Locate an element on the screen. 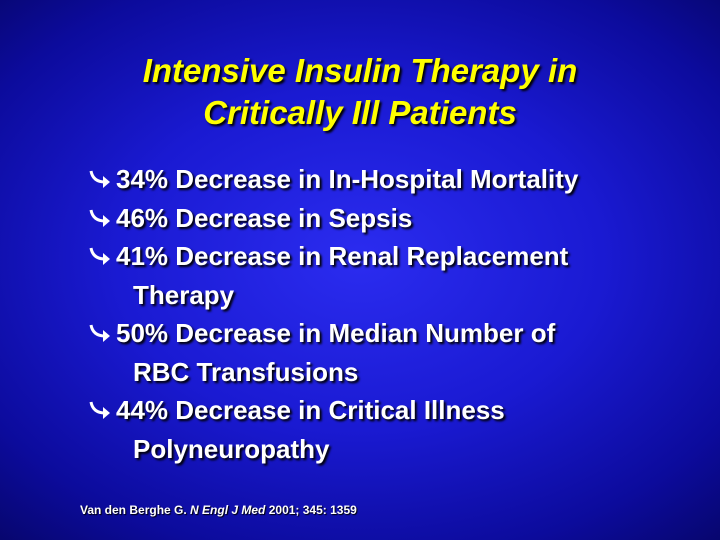 This screenshot has height=540, width=720. bullet-text: 44% Decrease in Critical Illness is located at coordinates (310, 410).